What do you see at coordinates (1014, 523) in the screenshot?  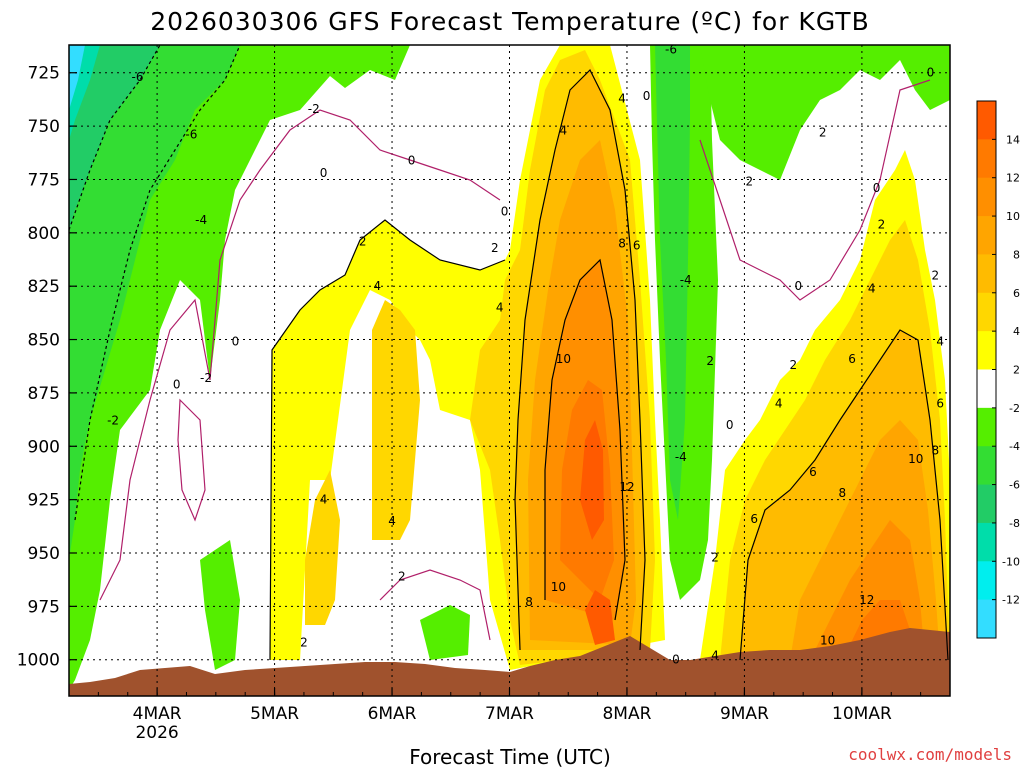 I see `colorbar-label: -8` at bounding box center [1014, 523].